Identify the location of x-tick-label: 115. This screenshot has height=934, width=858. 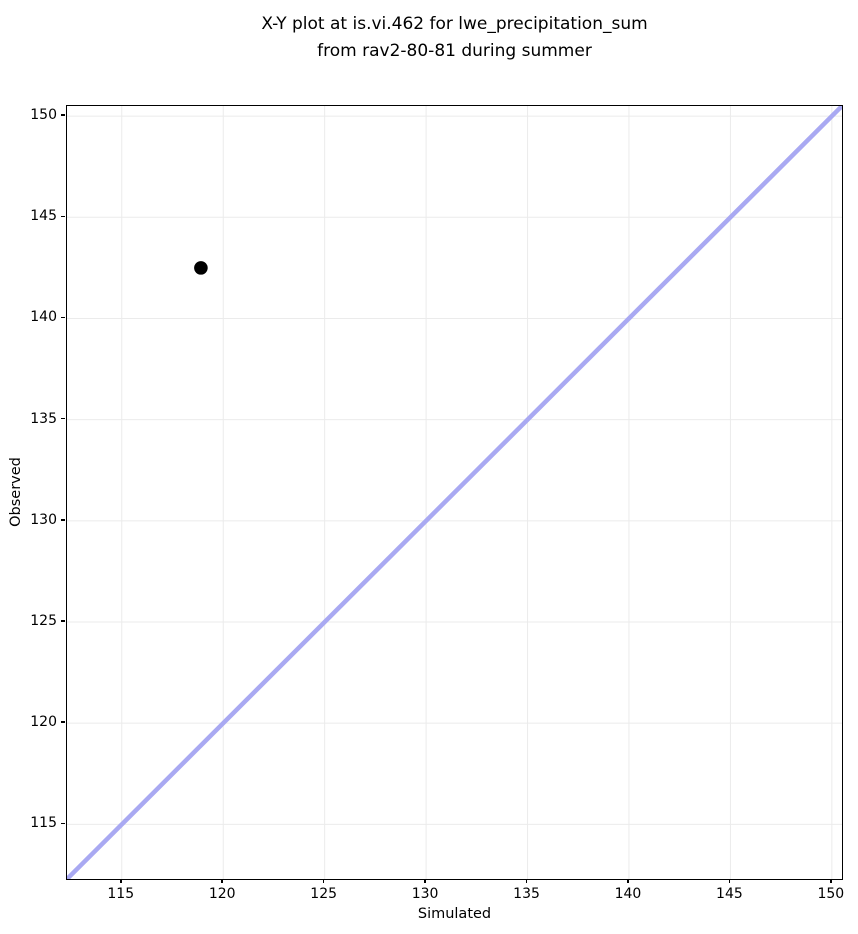
(121, 894).